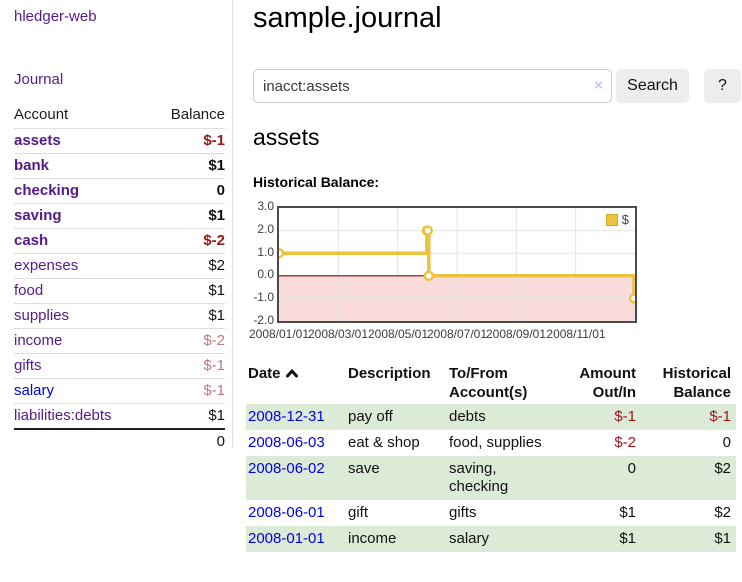 The height and width of the screenshot is (582, 742). I want to click on search-form: × Search ?, so click(497, 86).